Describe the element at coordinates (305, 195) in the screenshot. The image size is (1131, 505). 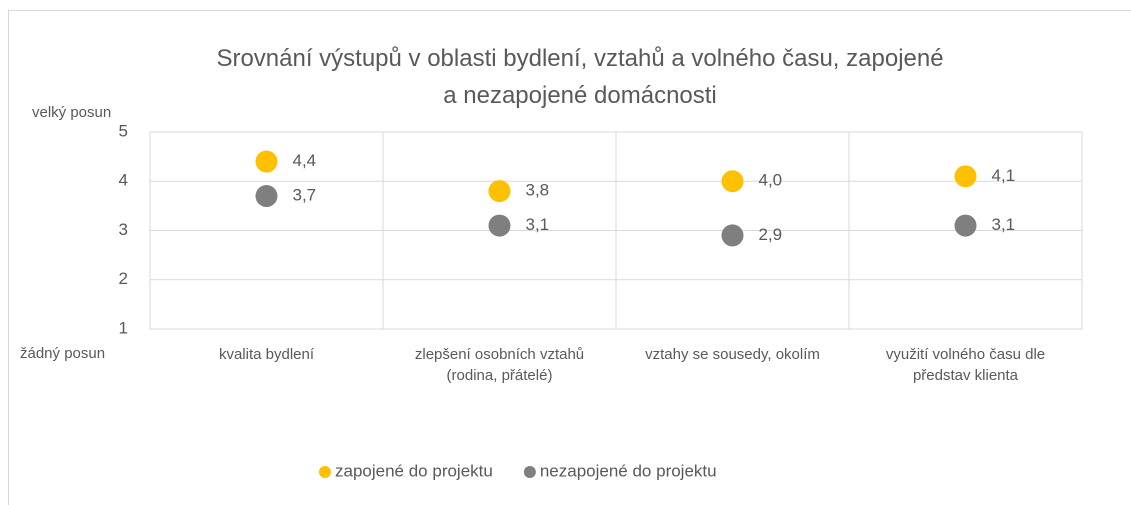
I see `data-label: 3,7` at that location.